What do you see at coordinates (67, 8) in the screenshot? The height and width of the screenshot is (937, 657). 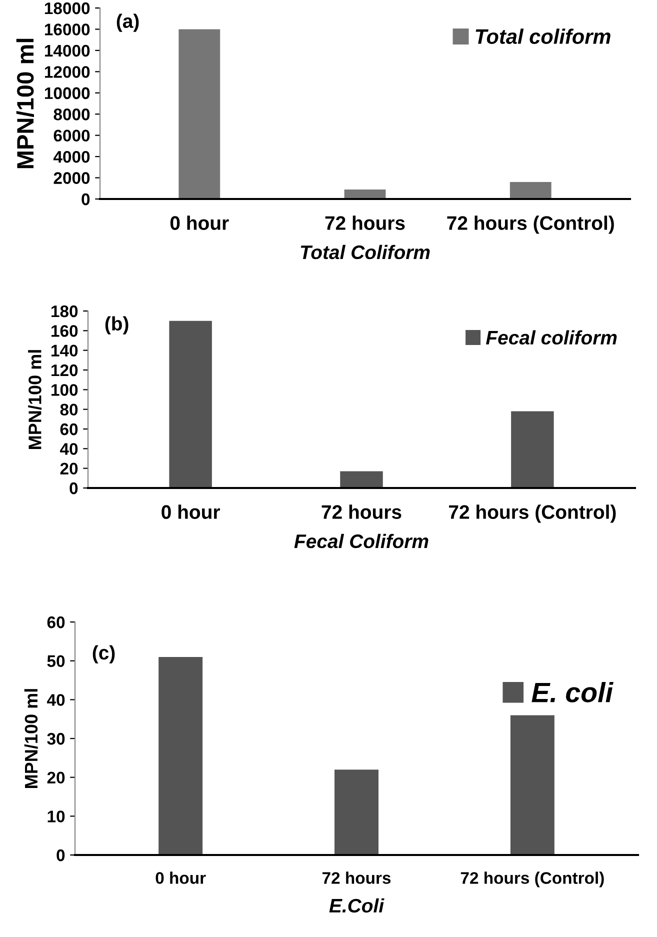 I see `y-tick-label: 18000` at bounding box center [67, 8].